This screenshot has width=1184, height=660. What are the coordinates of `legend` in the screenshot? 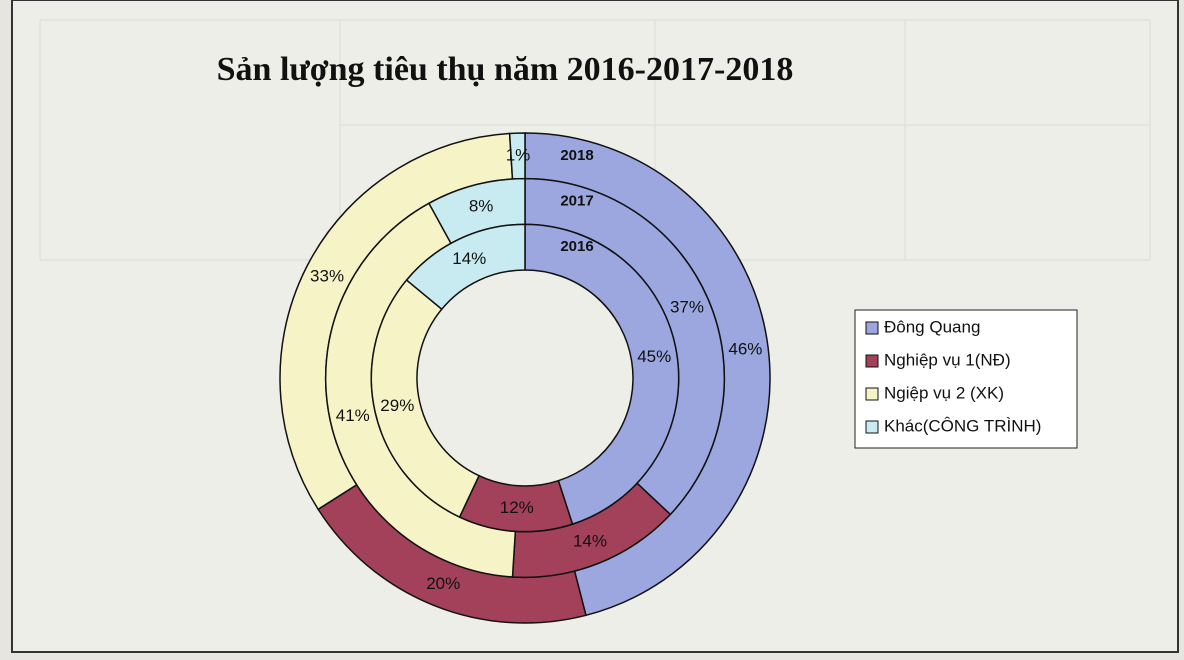 It's located at (966, 379).